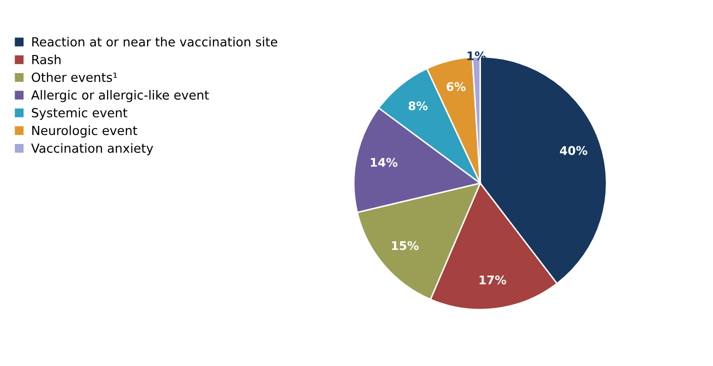 This screenshot has height=366, width=713. Describe the element at coordinates (80, 114) in the screenshot. I see `legend-label: Systemic event` at that location.